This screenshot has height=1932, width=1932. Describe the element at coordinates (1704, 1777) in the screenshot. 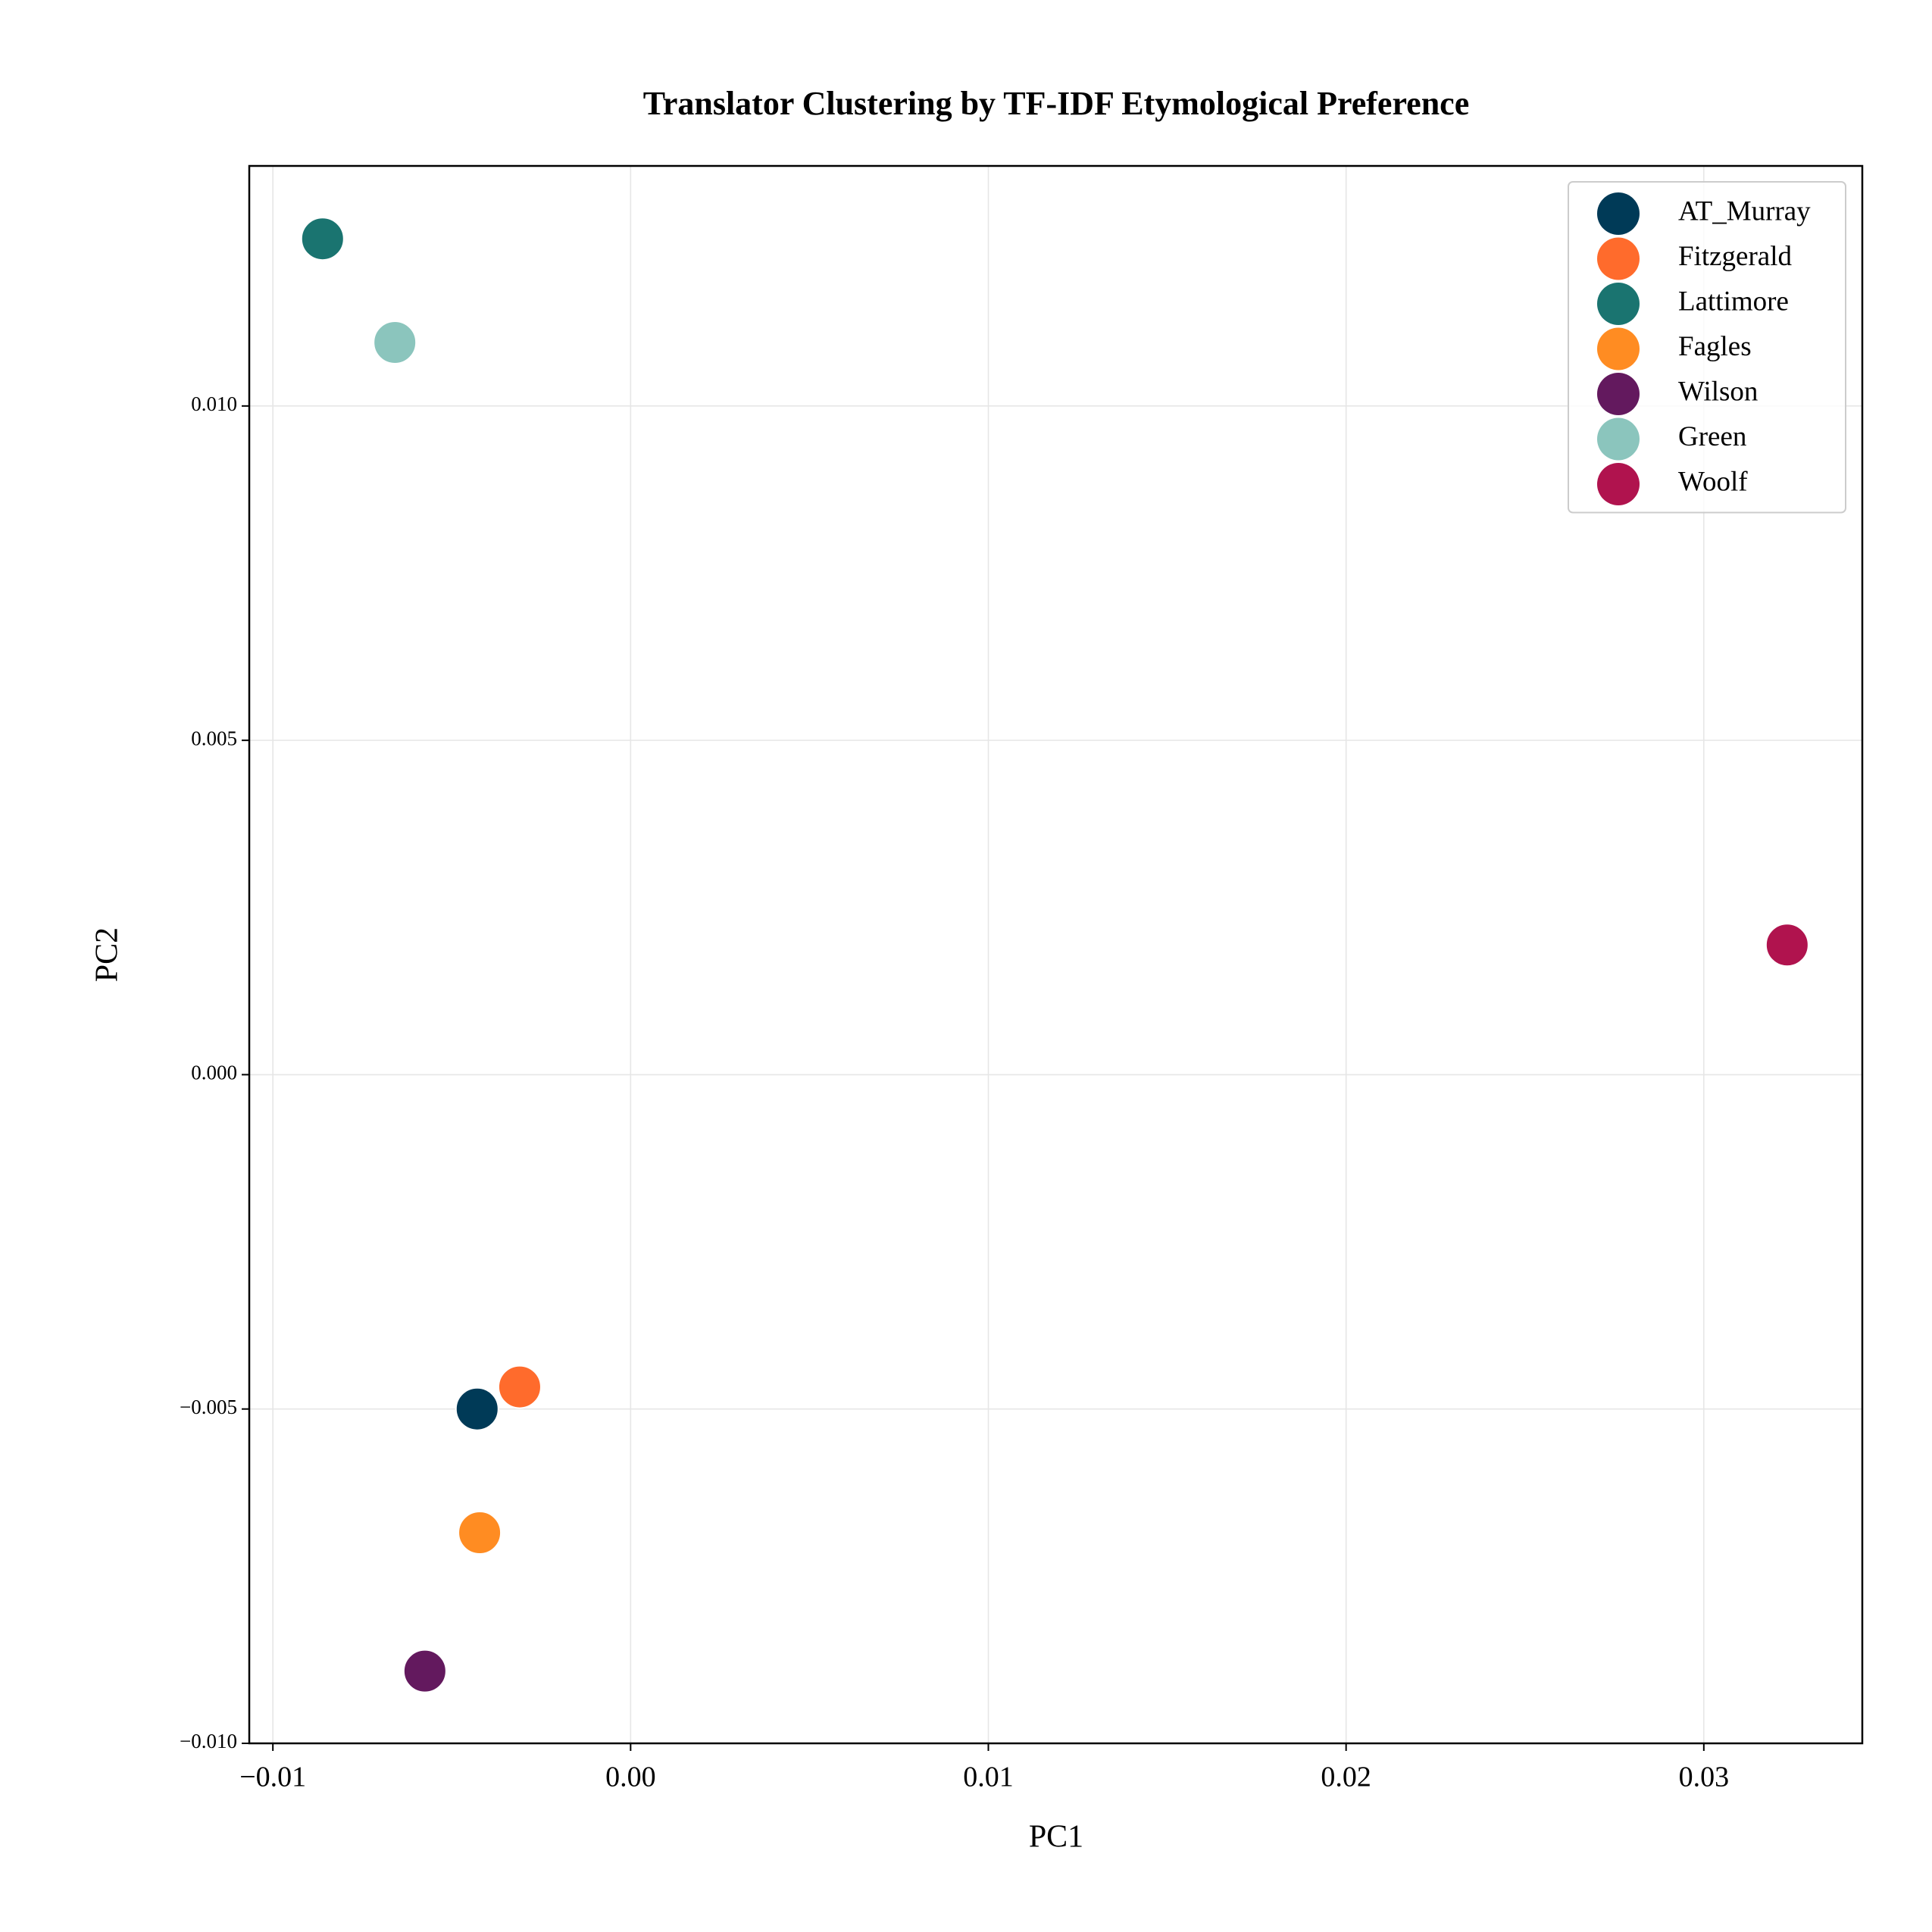

I see `x-tick-label: 0.03` at that location.